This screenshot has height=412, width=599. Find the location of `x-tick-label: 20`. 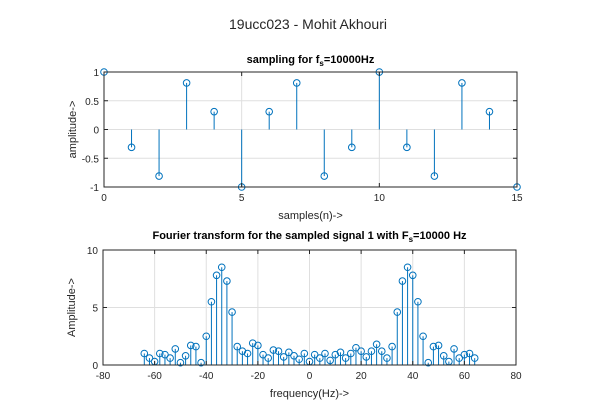

x-tick-label: 20 is located at coordinates (362, 376).